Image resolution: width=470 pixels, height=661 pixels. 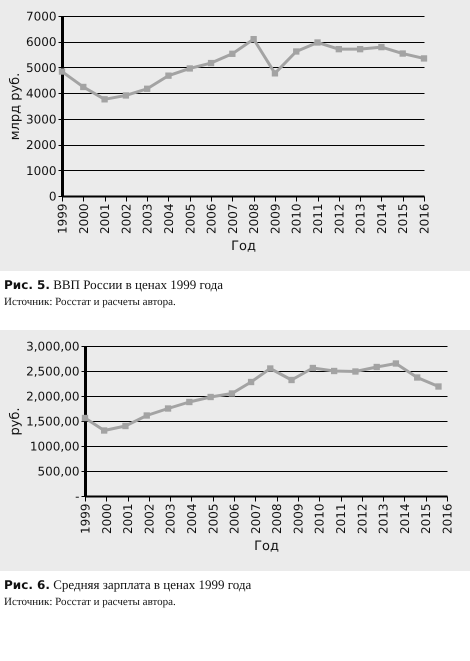 What do you see at coordinates (107, 519) in the screenshot?
I see `x-tick-label: 2000` at bounding box center [107, 519].